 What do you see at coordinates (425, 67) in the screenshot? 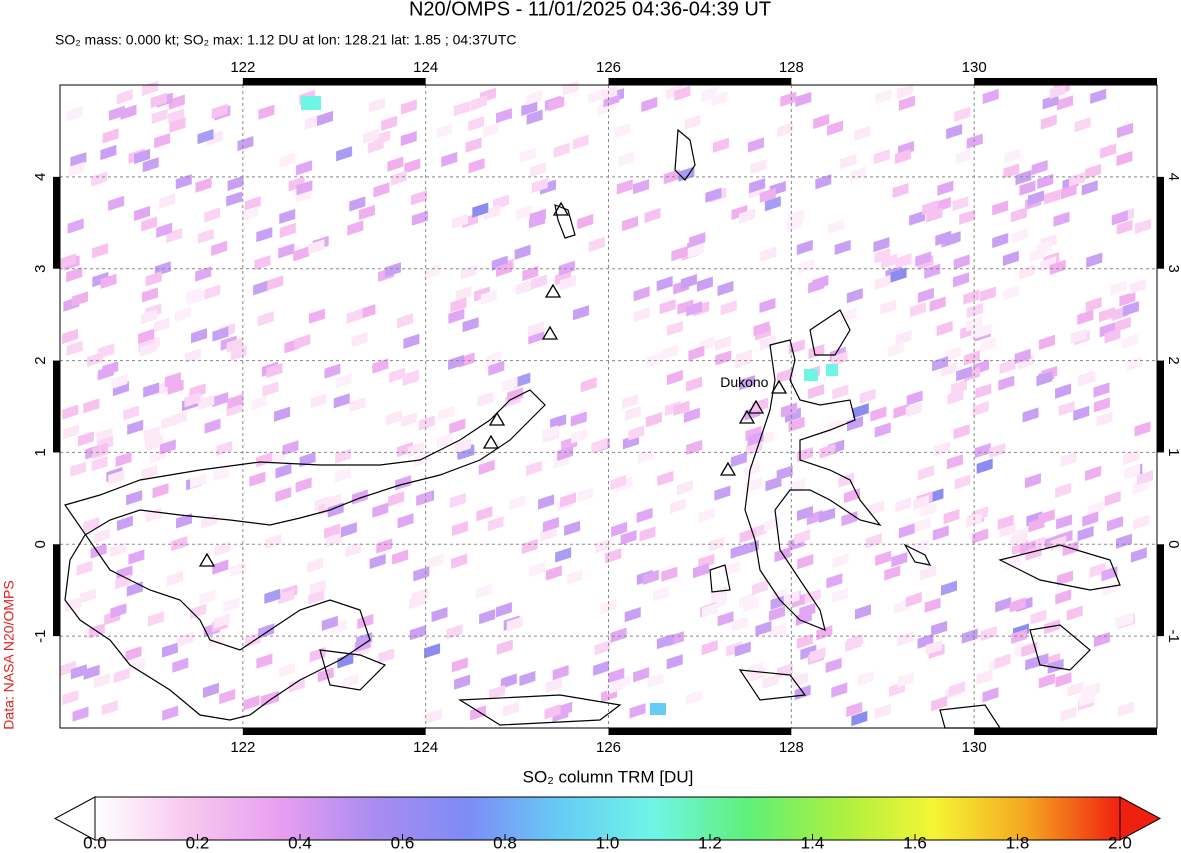
I see `x-tick-label: 124` at bounding box center [425, 67].